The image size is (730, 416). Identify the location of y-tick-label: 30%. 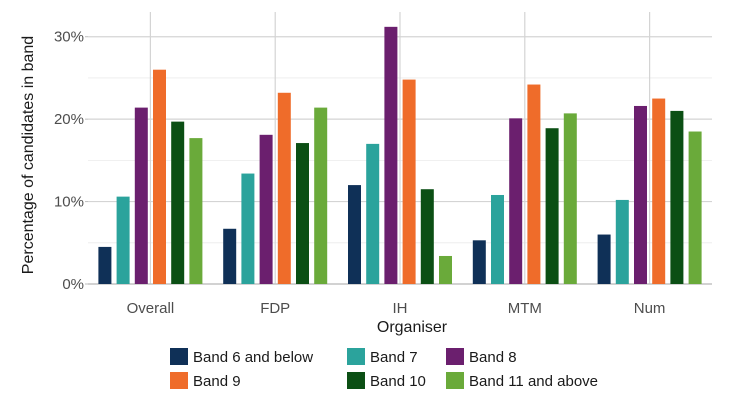
(69, 37).